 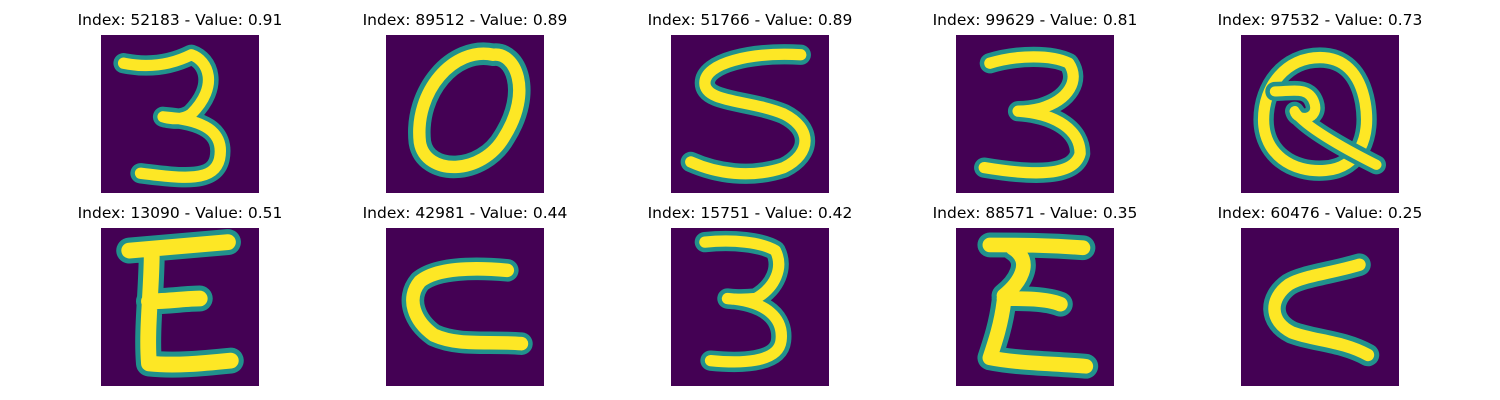 I want to click on panel-title: Index: 97532 - Value: 0.73, so click(x=1320, y=20).